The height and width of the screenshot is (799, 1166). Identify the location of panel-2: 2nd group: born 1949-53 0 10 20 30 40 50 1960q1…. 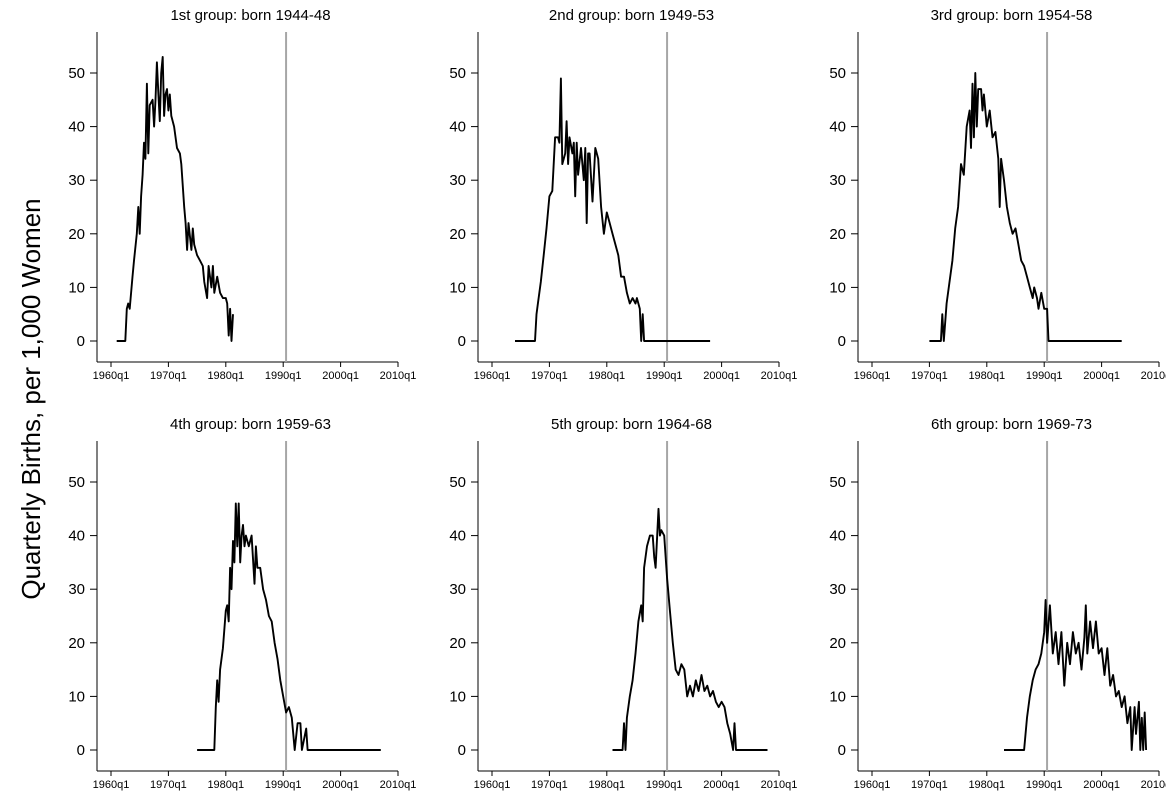
(623, 194).